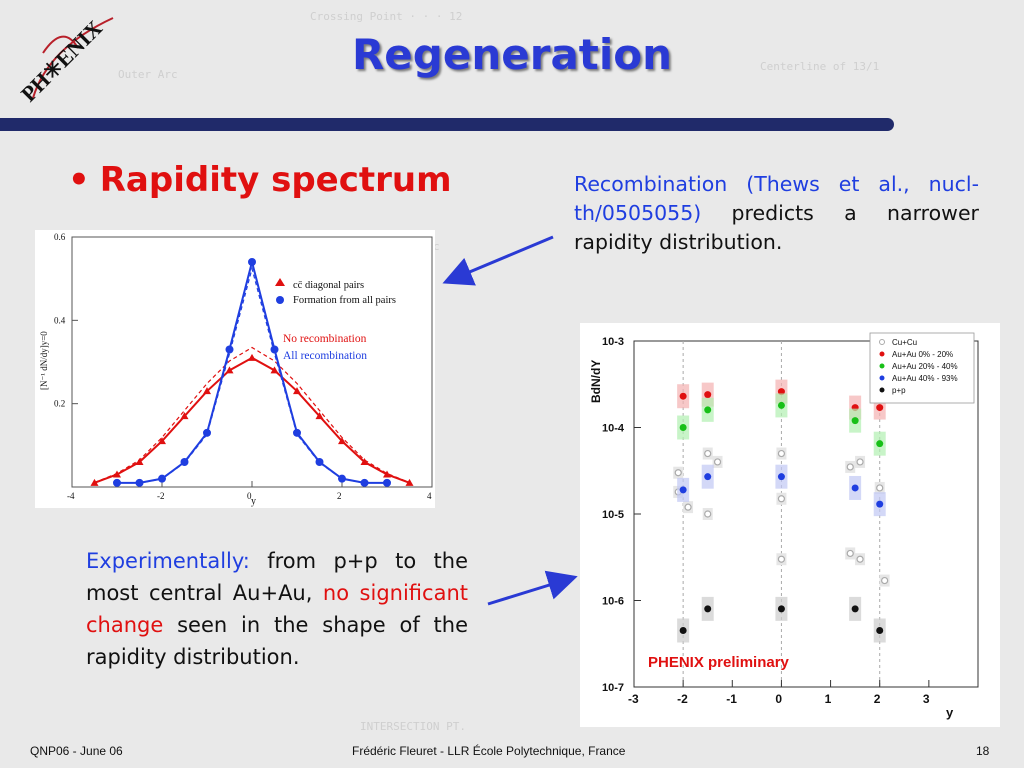 The height and width of the screenshot is (768, 1024). Describe the element at coordinates (922, 354) in the screenshot. I see `data-legend-entry: Au+Au 0% - 20%` at that location.